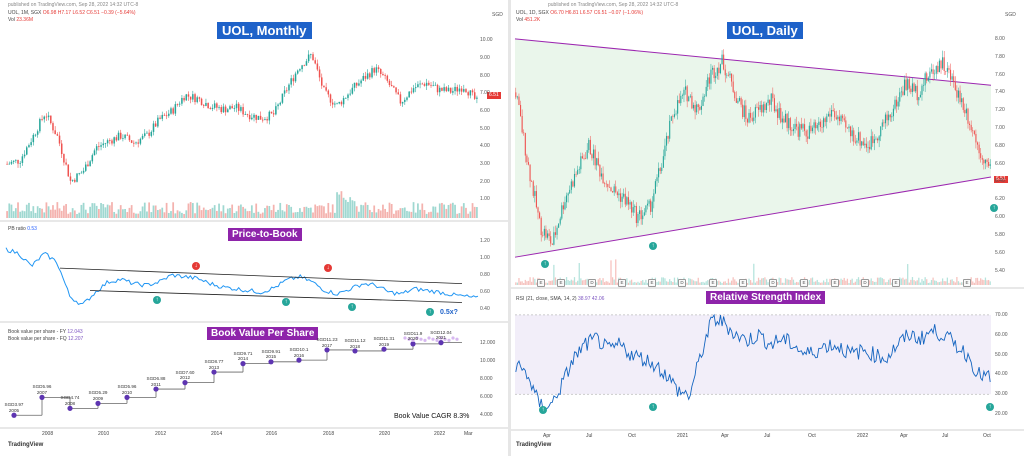 Image resolution: width=1024 pixels, height=456 pixels. What do you see at coordinates (486, 415) in the screenshot?
I see `bv-axis-tick: 4.000` at bounding box center [486, 415].